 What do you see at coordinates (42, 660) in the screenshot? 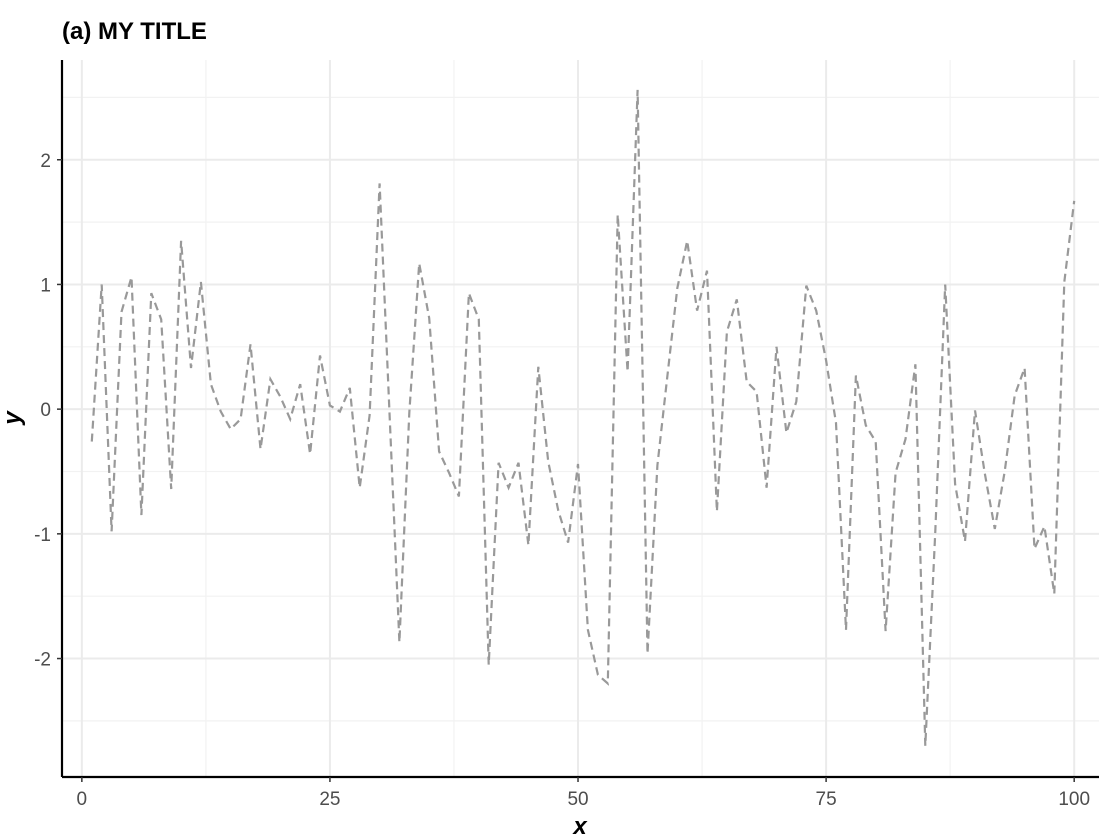
I see `y-tick-label: -2` at bounding box center [42, 660].